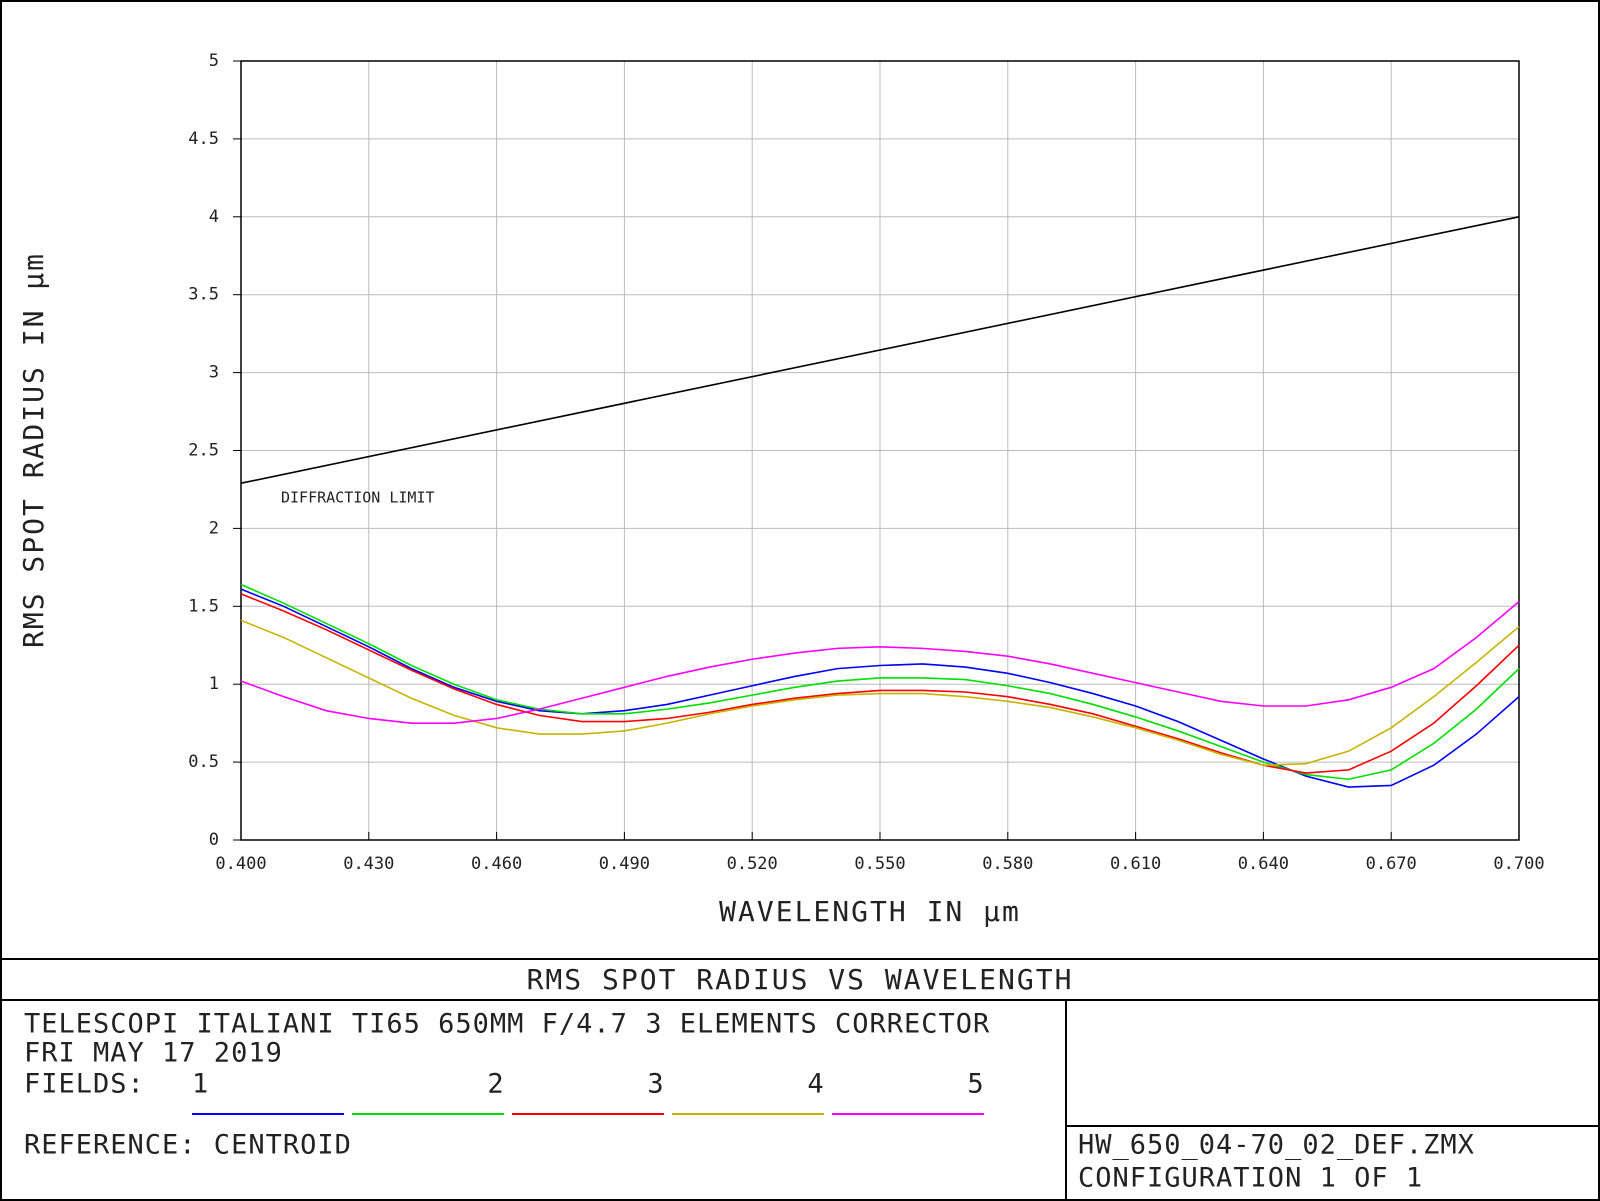 Image resolution: width=1600 pixels, height=1201 pixels. Describe the element at coordinates (153, 1053) in the screenshot. I see `description-line: FRI MAY 17 2019` at that location.